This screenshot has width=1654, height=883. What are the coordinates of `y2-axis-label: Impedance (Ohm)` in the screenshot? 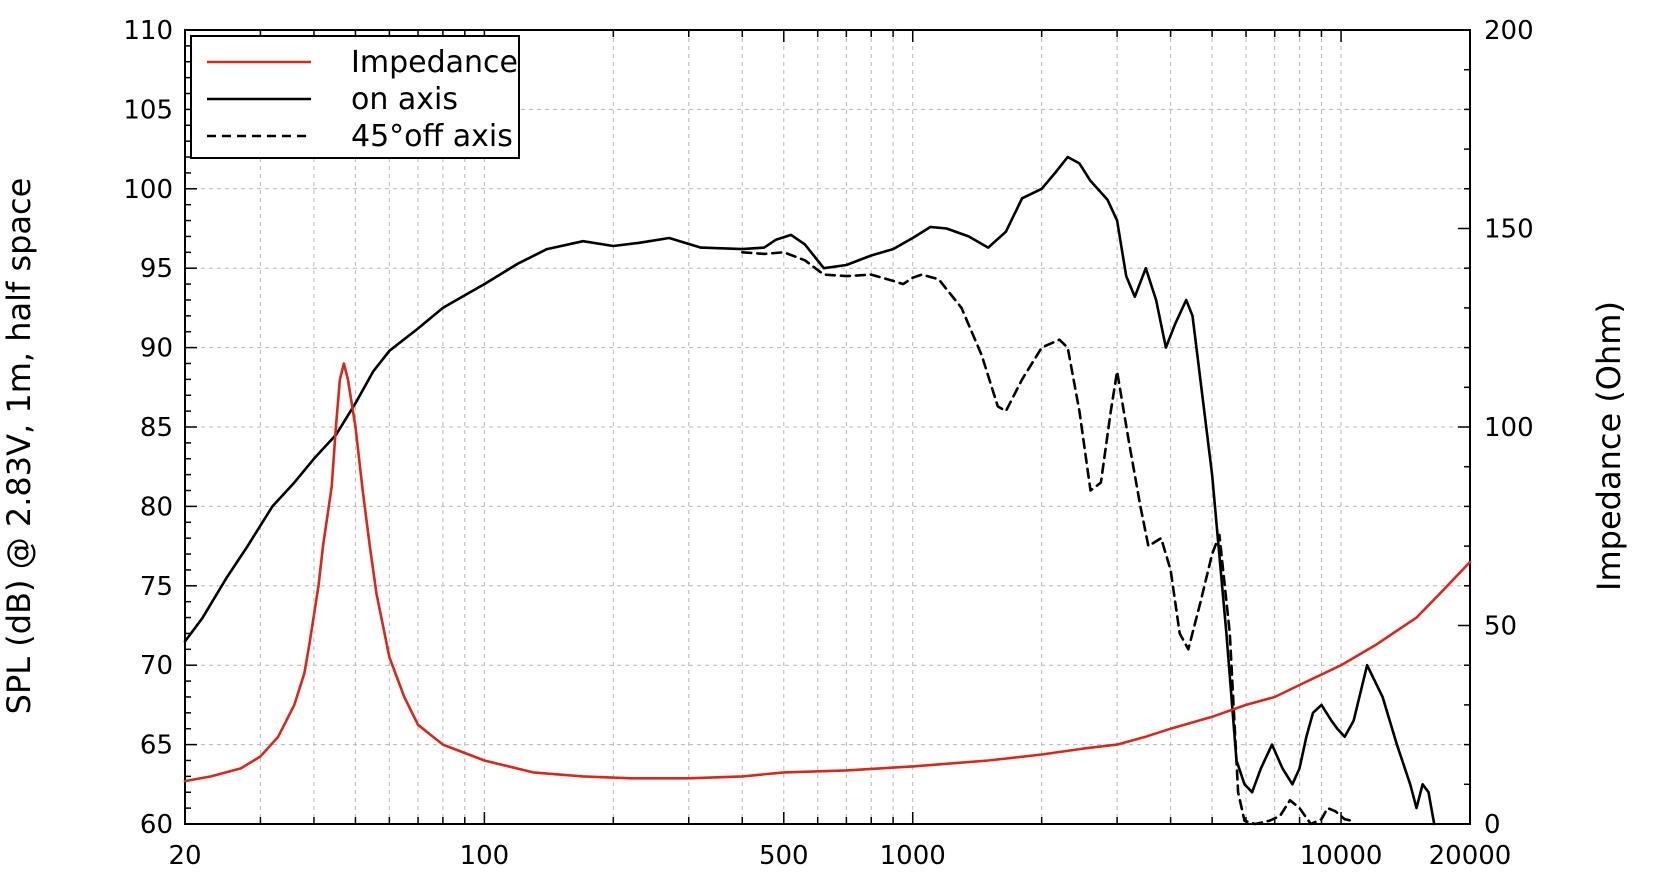 It's located at (1609, 446).